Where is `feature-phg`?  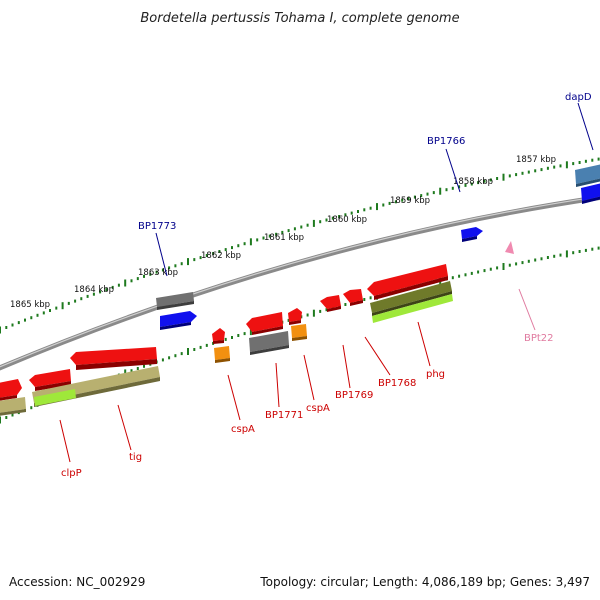
feature-phg is located at coordinates (407, 282).